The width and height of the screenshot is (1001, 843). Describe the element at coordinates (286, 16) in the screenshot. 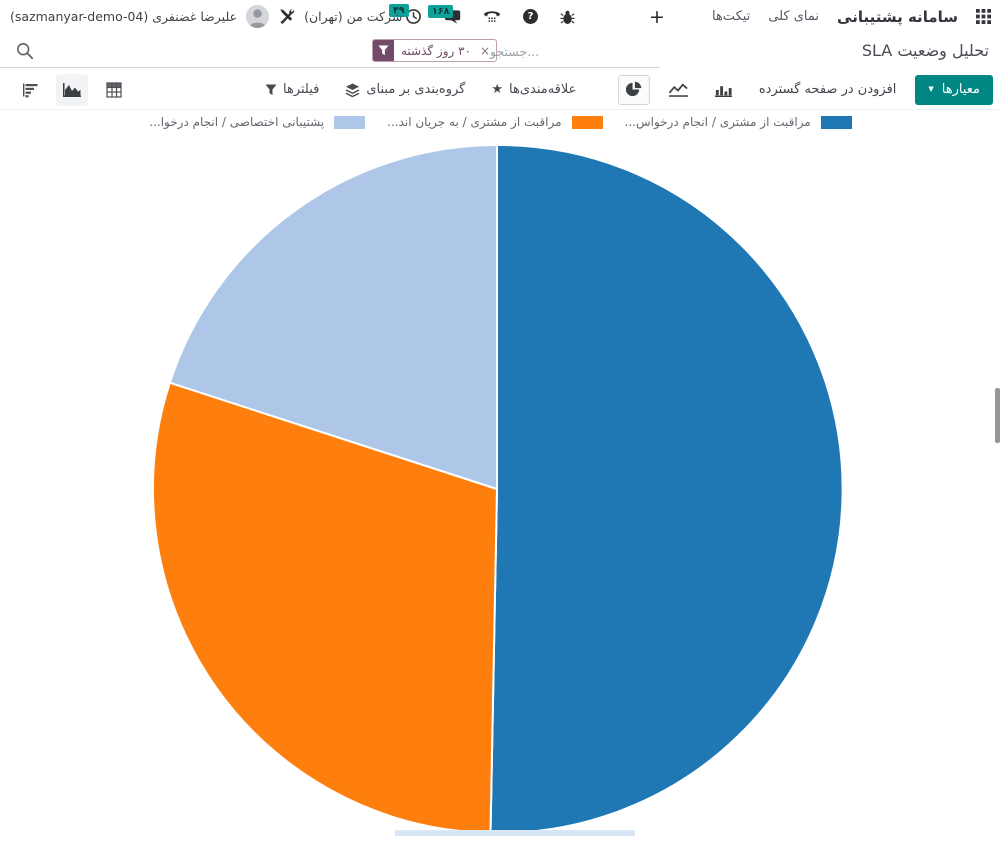

I see `tools-wrench-icon` at that location.